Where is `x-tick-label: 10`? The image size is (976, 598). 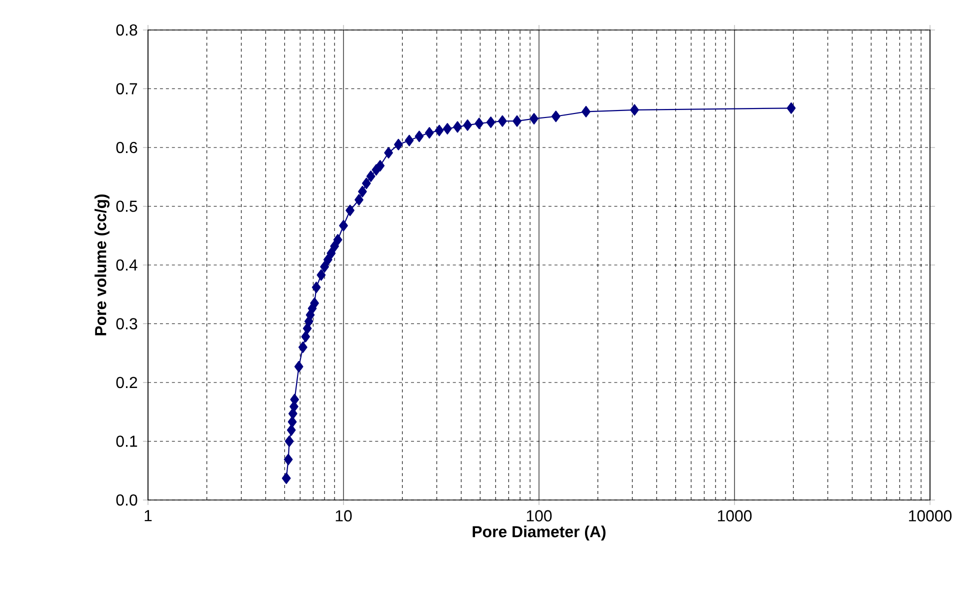
x-tick-label: 10 is located at coordinates (344, 516).